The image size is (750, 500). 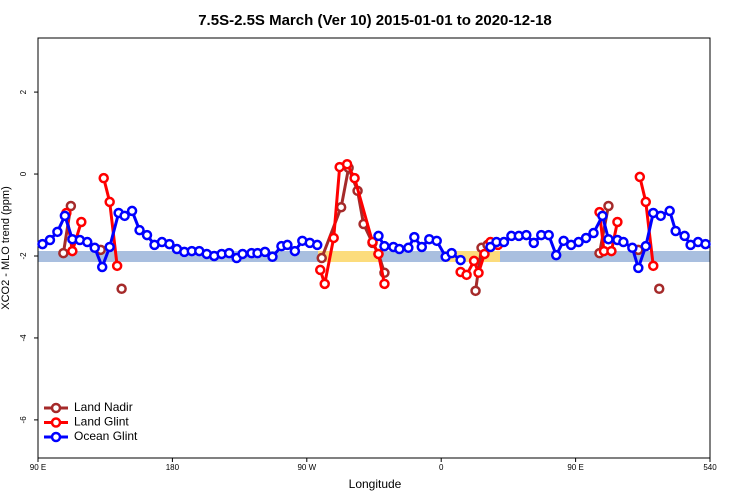 What do you see at coordinates (306, 467) in the screenshot?
I see `x-tick-label: 90 W` at bounding box center [306, 467].